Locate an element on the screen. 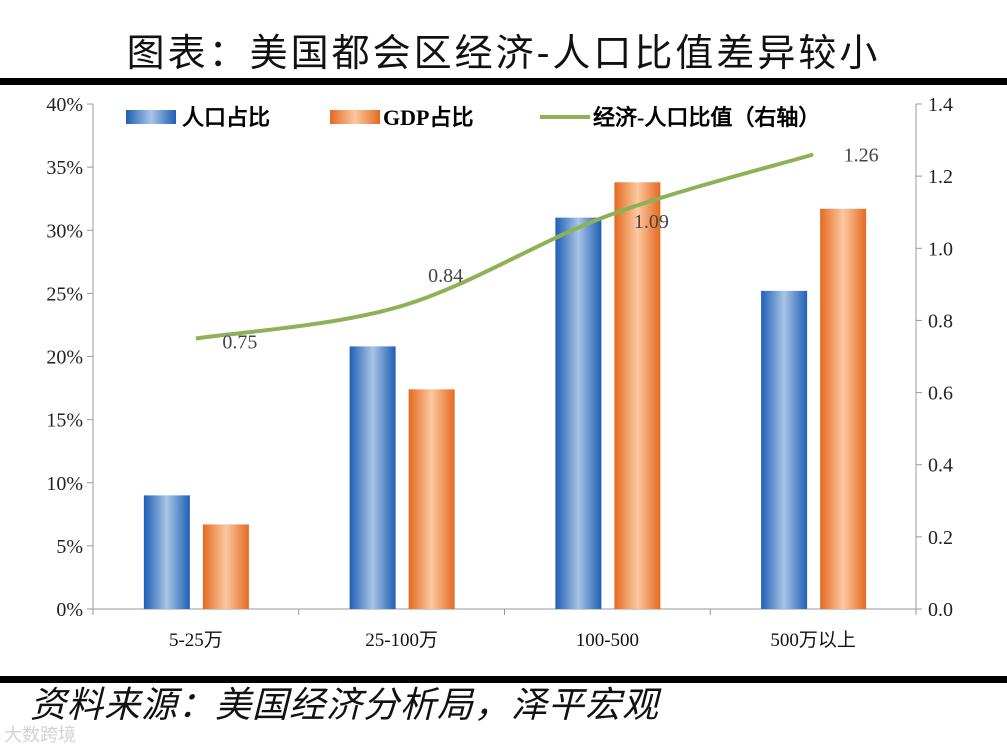 The image size is (1007, 747). y-left-tick-label: 15% is located at coordinates (64, 421).